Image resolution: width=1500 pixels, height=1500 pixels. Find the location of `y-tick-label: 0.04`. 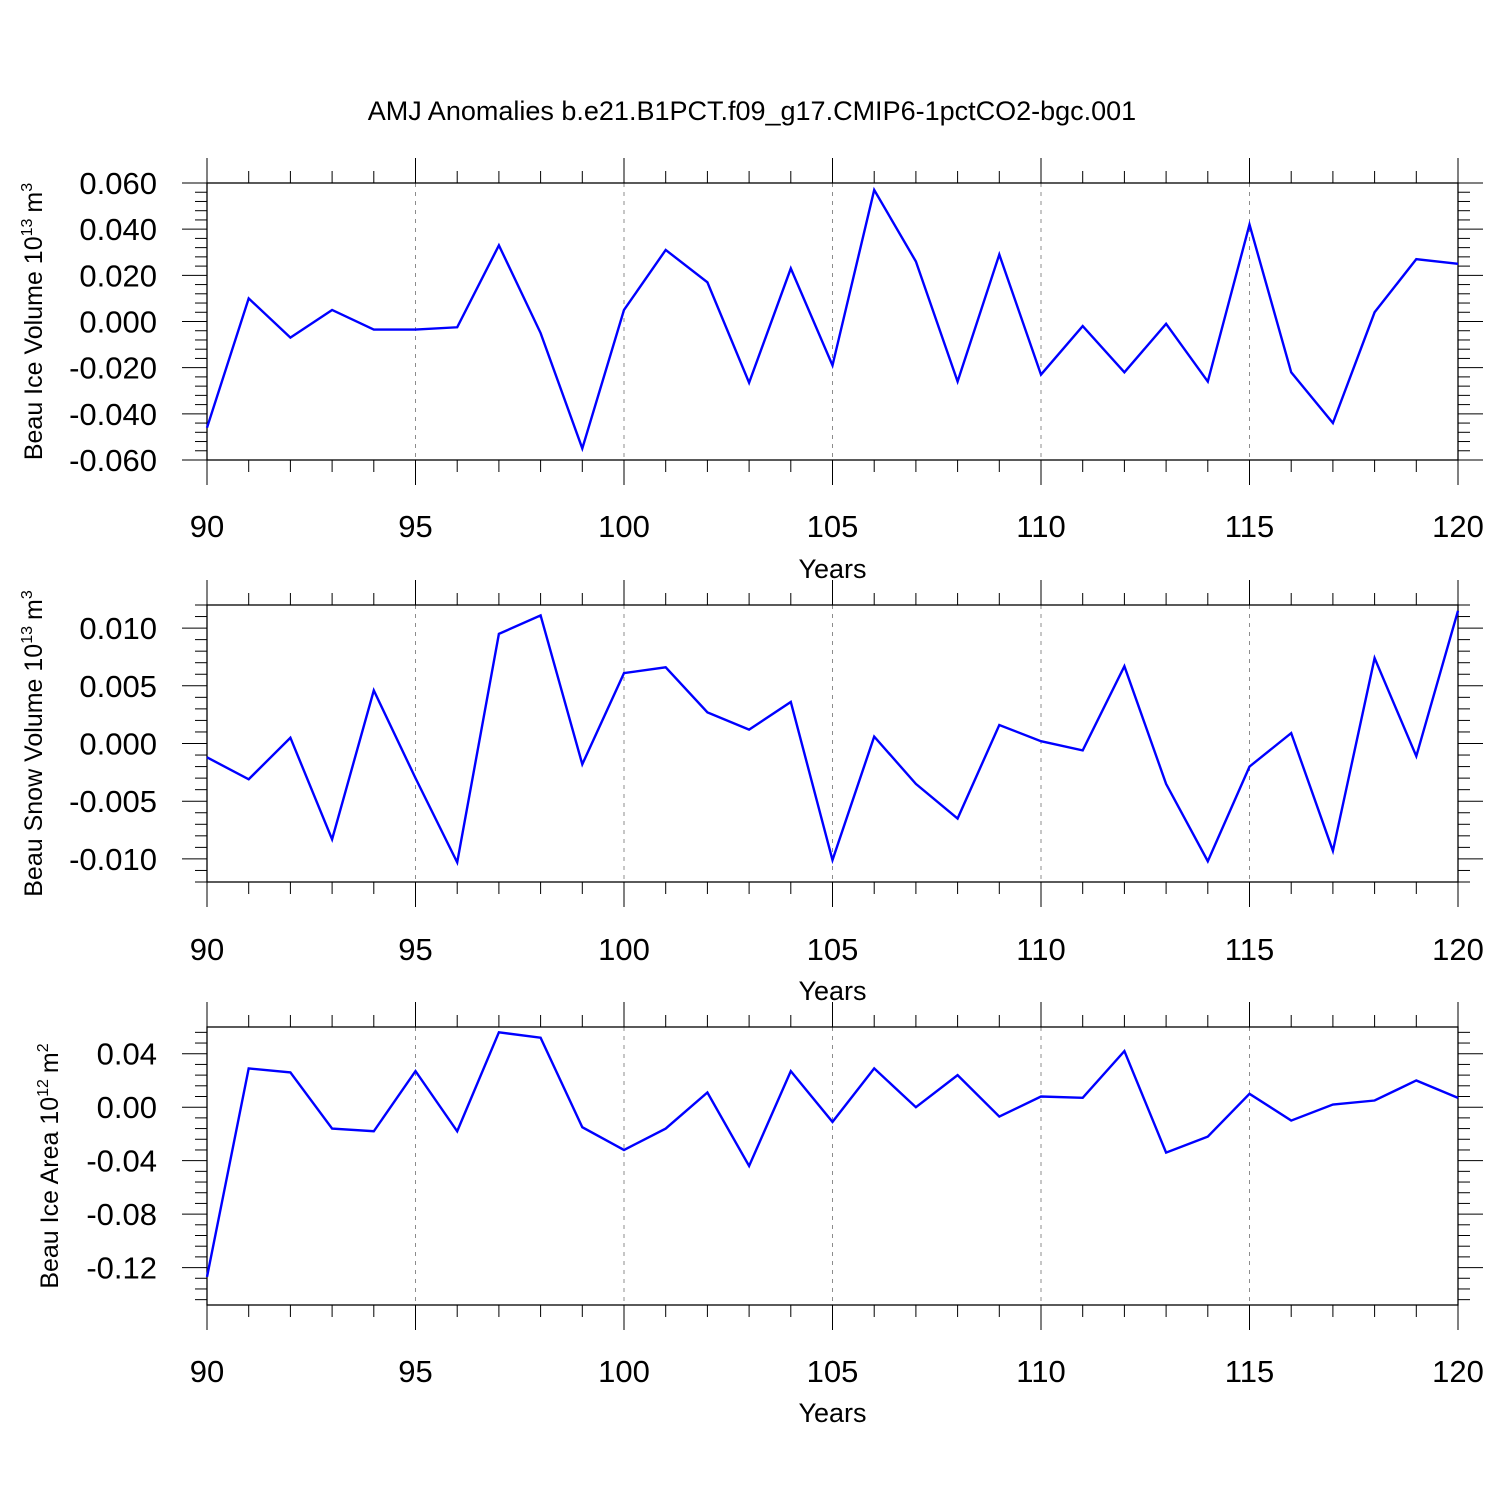

y-tick-label: 0.04 is located at coordinates (127, 1054).